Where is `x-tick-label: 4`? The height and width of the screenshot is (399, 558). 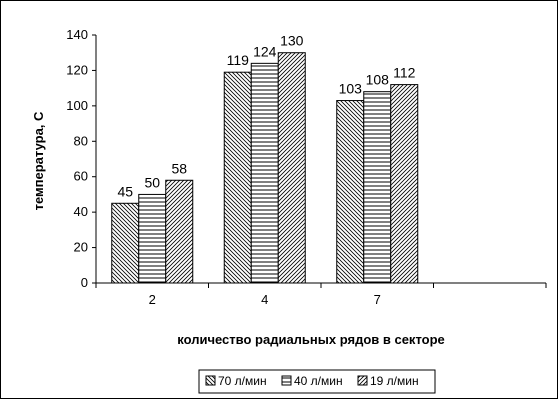
x-tick-label: 4 is located at coordinates (264, 299).